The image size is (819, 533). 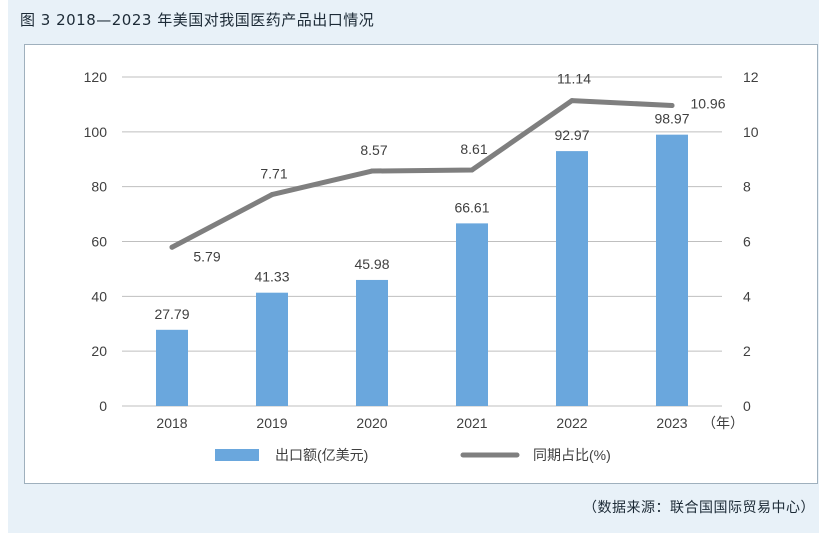 What do you see at coordinates (99, 187) in the screenshot?
I see `y-left-tick-label: 80` at bounding box center [99, 187].